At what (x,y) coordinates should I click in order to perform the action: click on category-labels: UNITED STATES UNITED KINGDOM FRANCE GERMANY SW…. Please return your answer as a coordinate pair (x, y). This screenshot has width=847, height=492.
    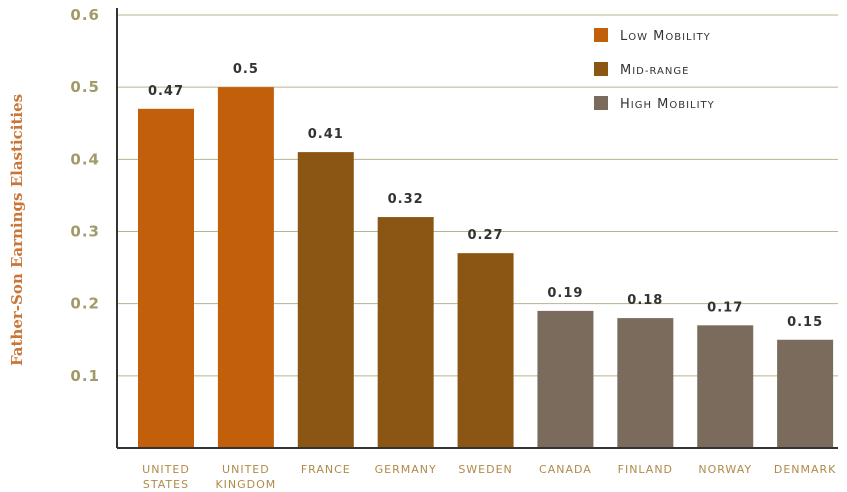
    Looking at the image, I should click on (489, 477).